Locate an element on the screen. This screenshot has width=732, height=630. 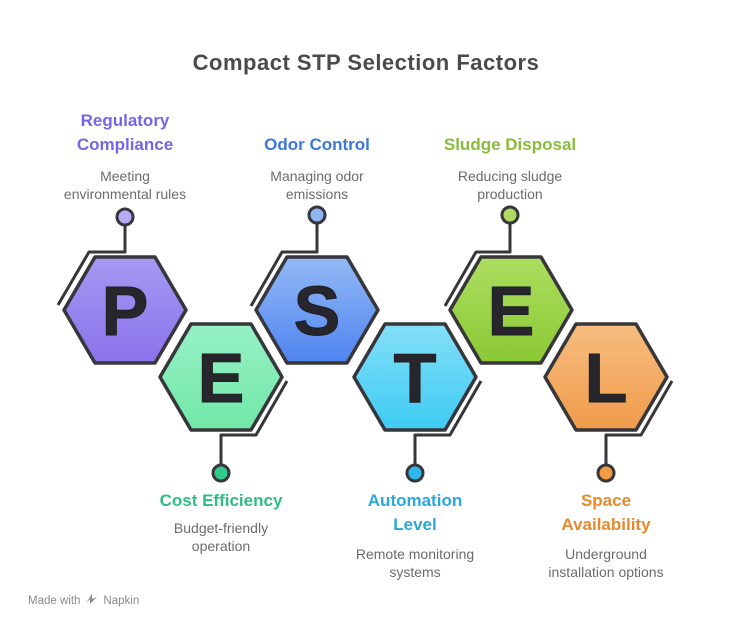
desc-line: environmental rules is located at coordinates (125, 194).